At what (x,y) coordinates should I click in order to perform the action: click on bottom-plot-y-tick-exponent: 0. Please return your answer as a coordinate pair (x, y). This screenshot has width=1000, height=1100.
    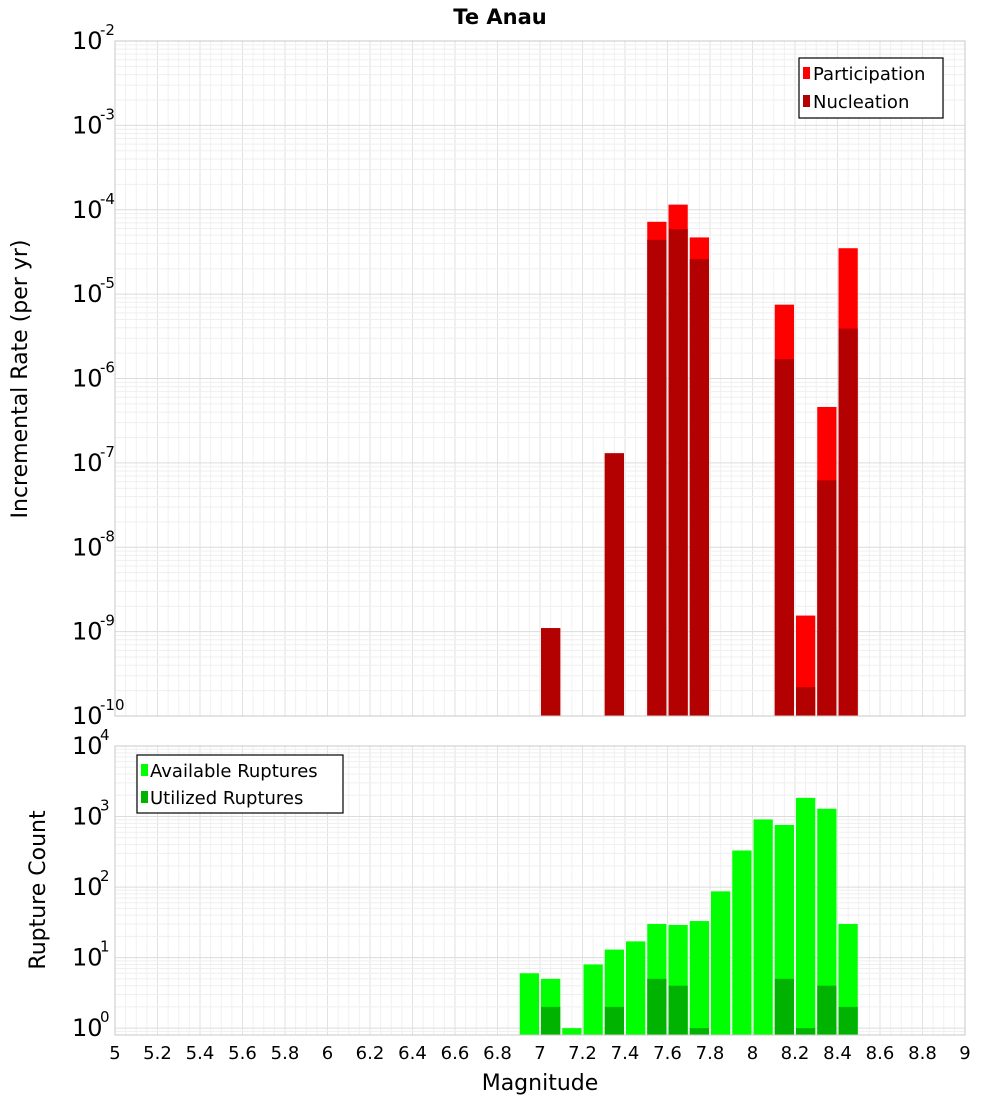
    Looking at the image, I should click on (105, 1017).